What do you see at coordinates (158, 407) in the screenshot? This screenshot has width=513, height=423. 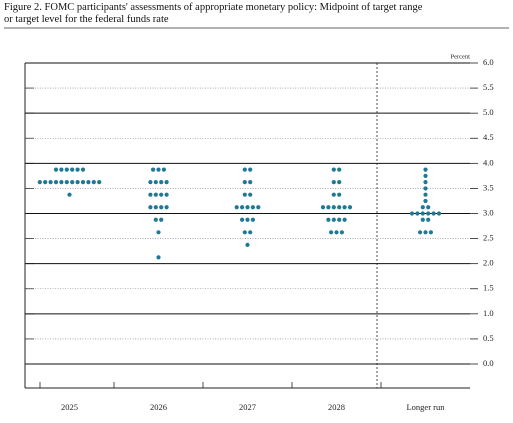 I see `x-tick-label: 2026` at bounding box center [158, 407].